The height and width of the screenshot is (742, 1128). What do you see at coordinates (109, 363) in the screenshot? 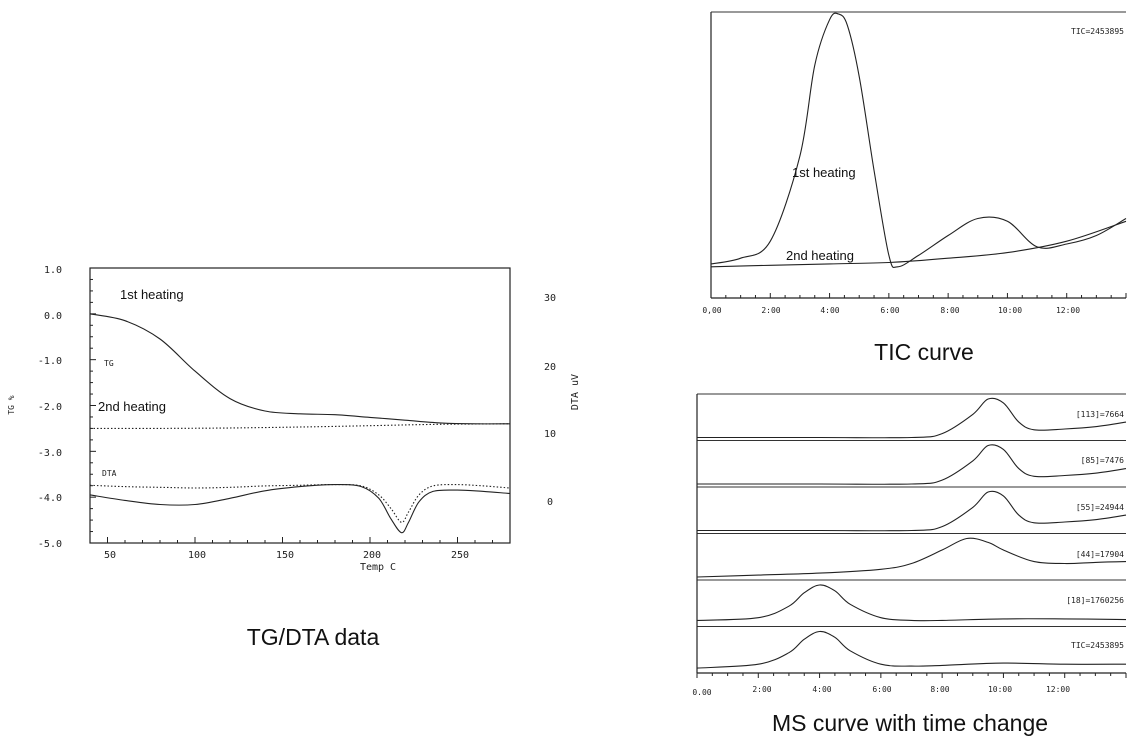
I see `tg-curve-label: TG` at bounding box center [109, 363].